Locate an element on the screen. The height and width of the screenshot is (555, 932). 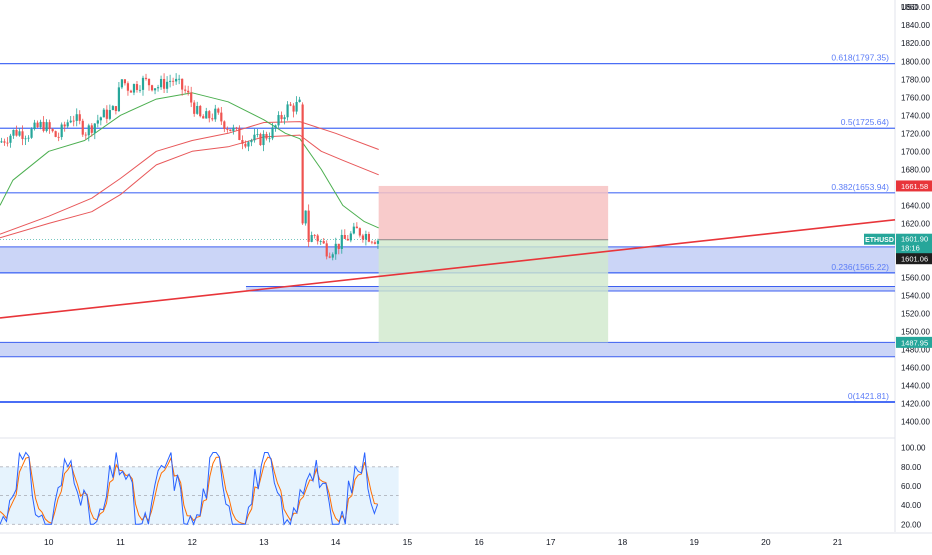
price-tick-label: 1740.00 is located at coordinates (915, 115).